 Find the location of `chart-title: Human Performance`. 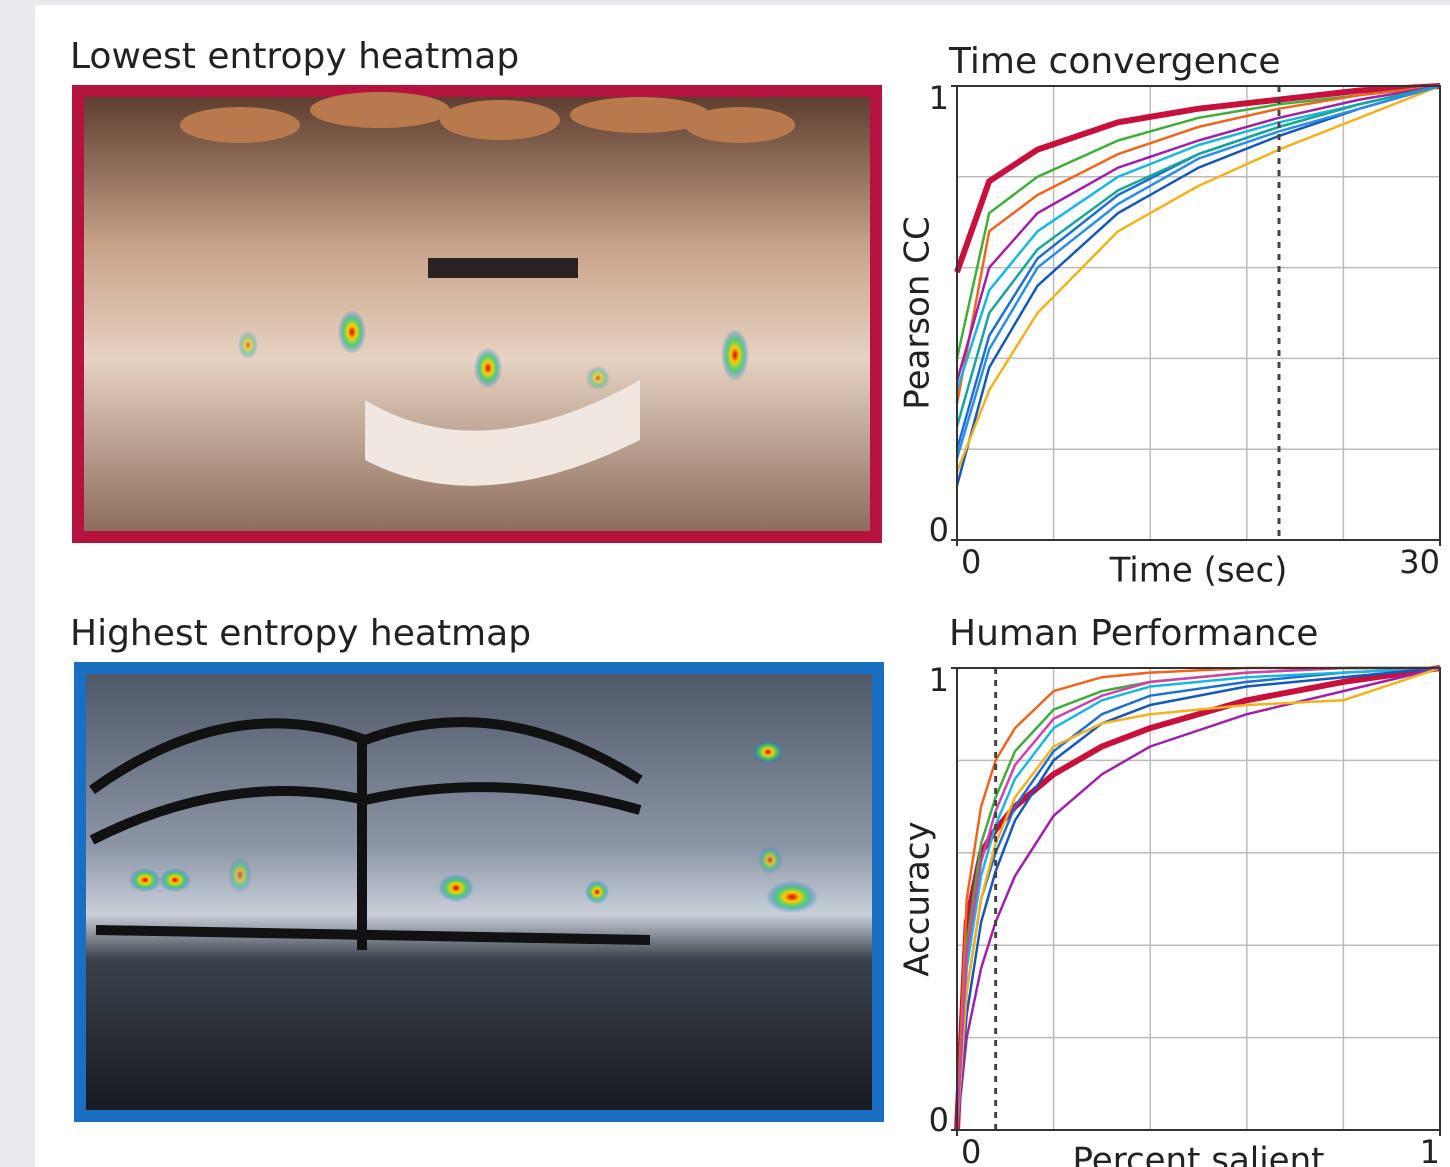

chart-title: Human Performance is located at coordinates (1133, 633).